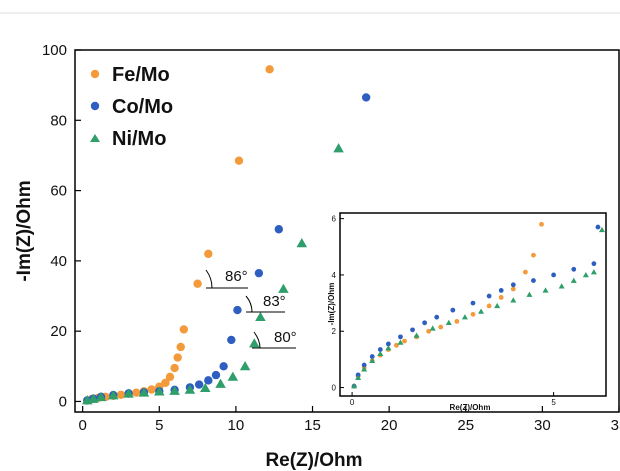 This screenshot has width=620, height=471. Describe the element at coordinates (159, 425) in the screenshot. I see `x-tick-label-5: 5` at that location.